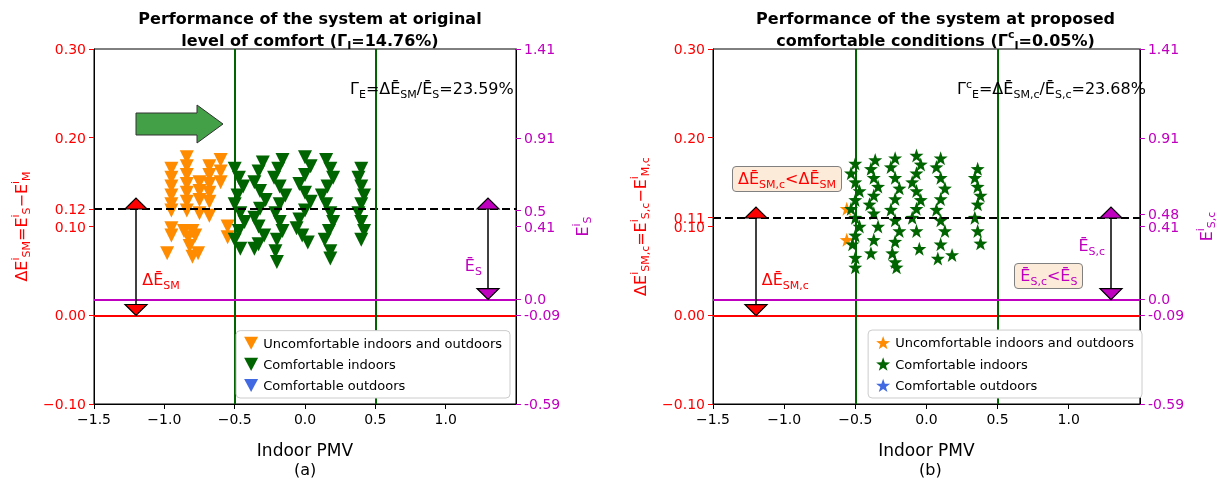  Describe the element at coordinates (1206, 226) in the screenshot. I see `y2-axis-title: EiS,c` at that location.